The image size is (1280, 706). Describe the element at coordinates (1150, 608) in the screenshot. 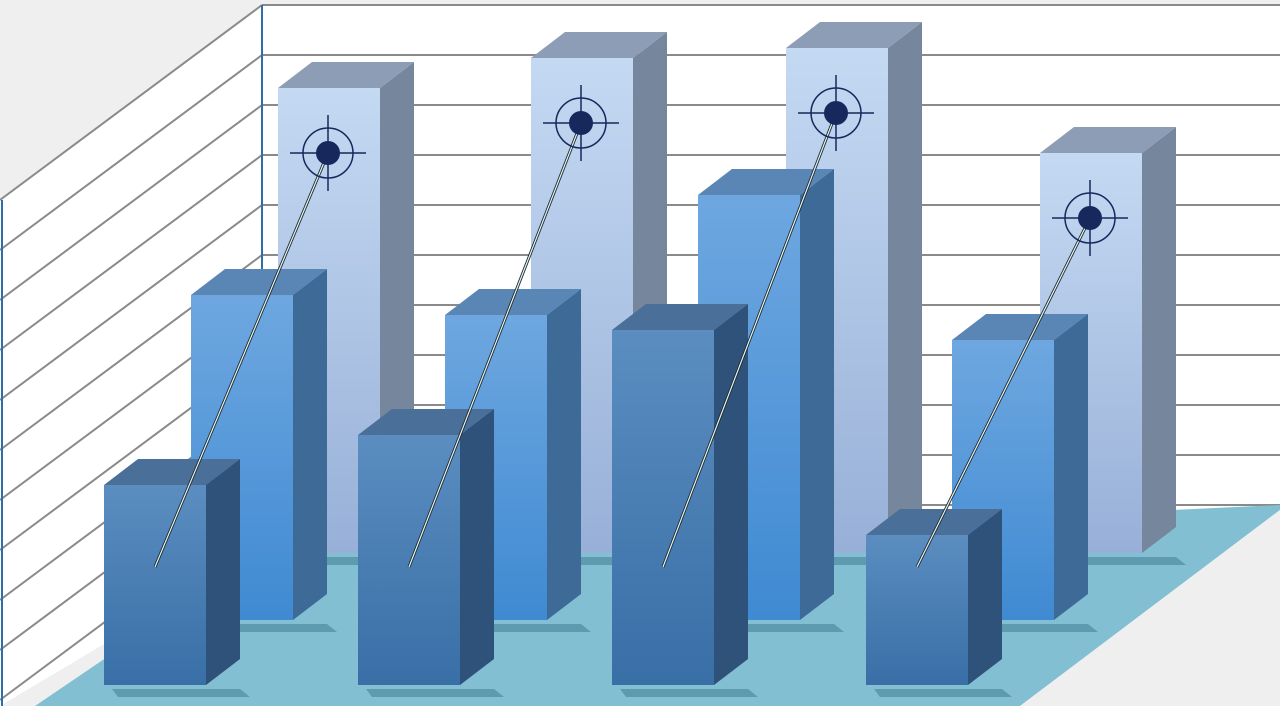

I see `floor-corner-bg` at that location.